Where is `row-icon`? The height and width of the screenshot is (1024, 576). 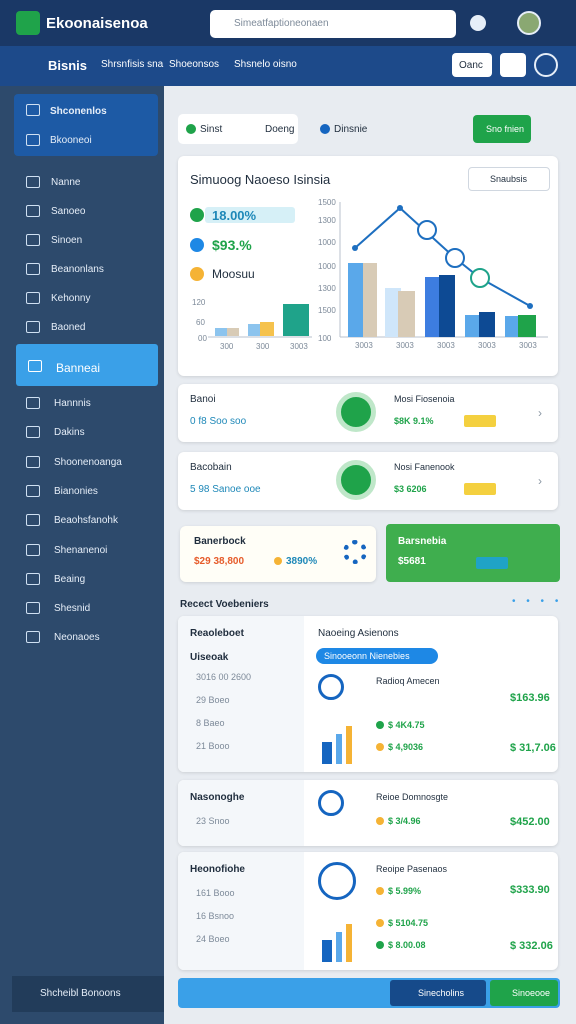
row-icon is located at coordinates (356, 480).